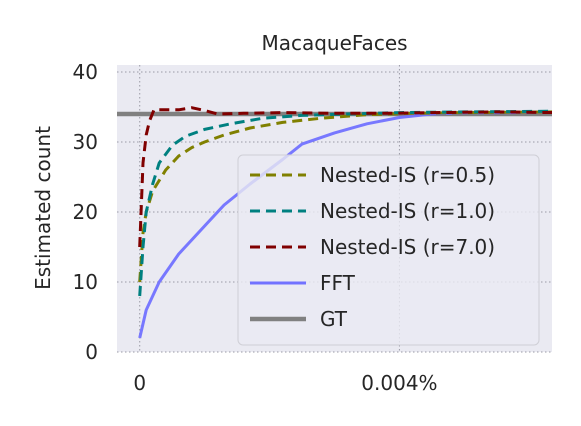  What do you see at coordinates (139, 383) in the screenshot?
I see `x-tick-label: 0` at bounding box center [139, 383].